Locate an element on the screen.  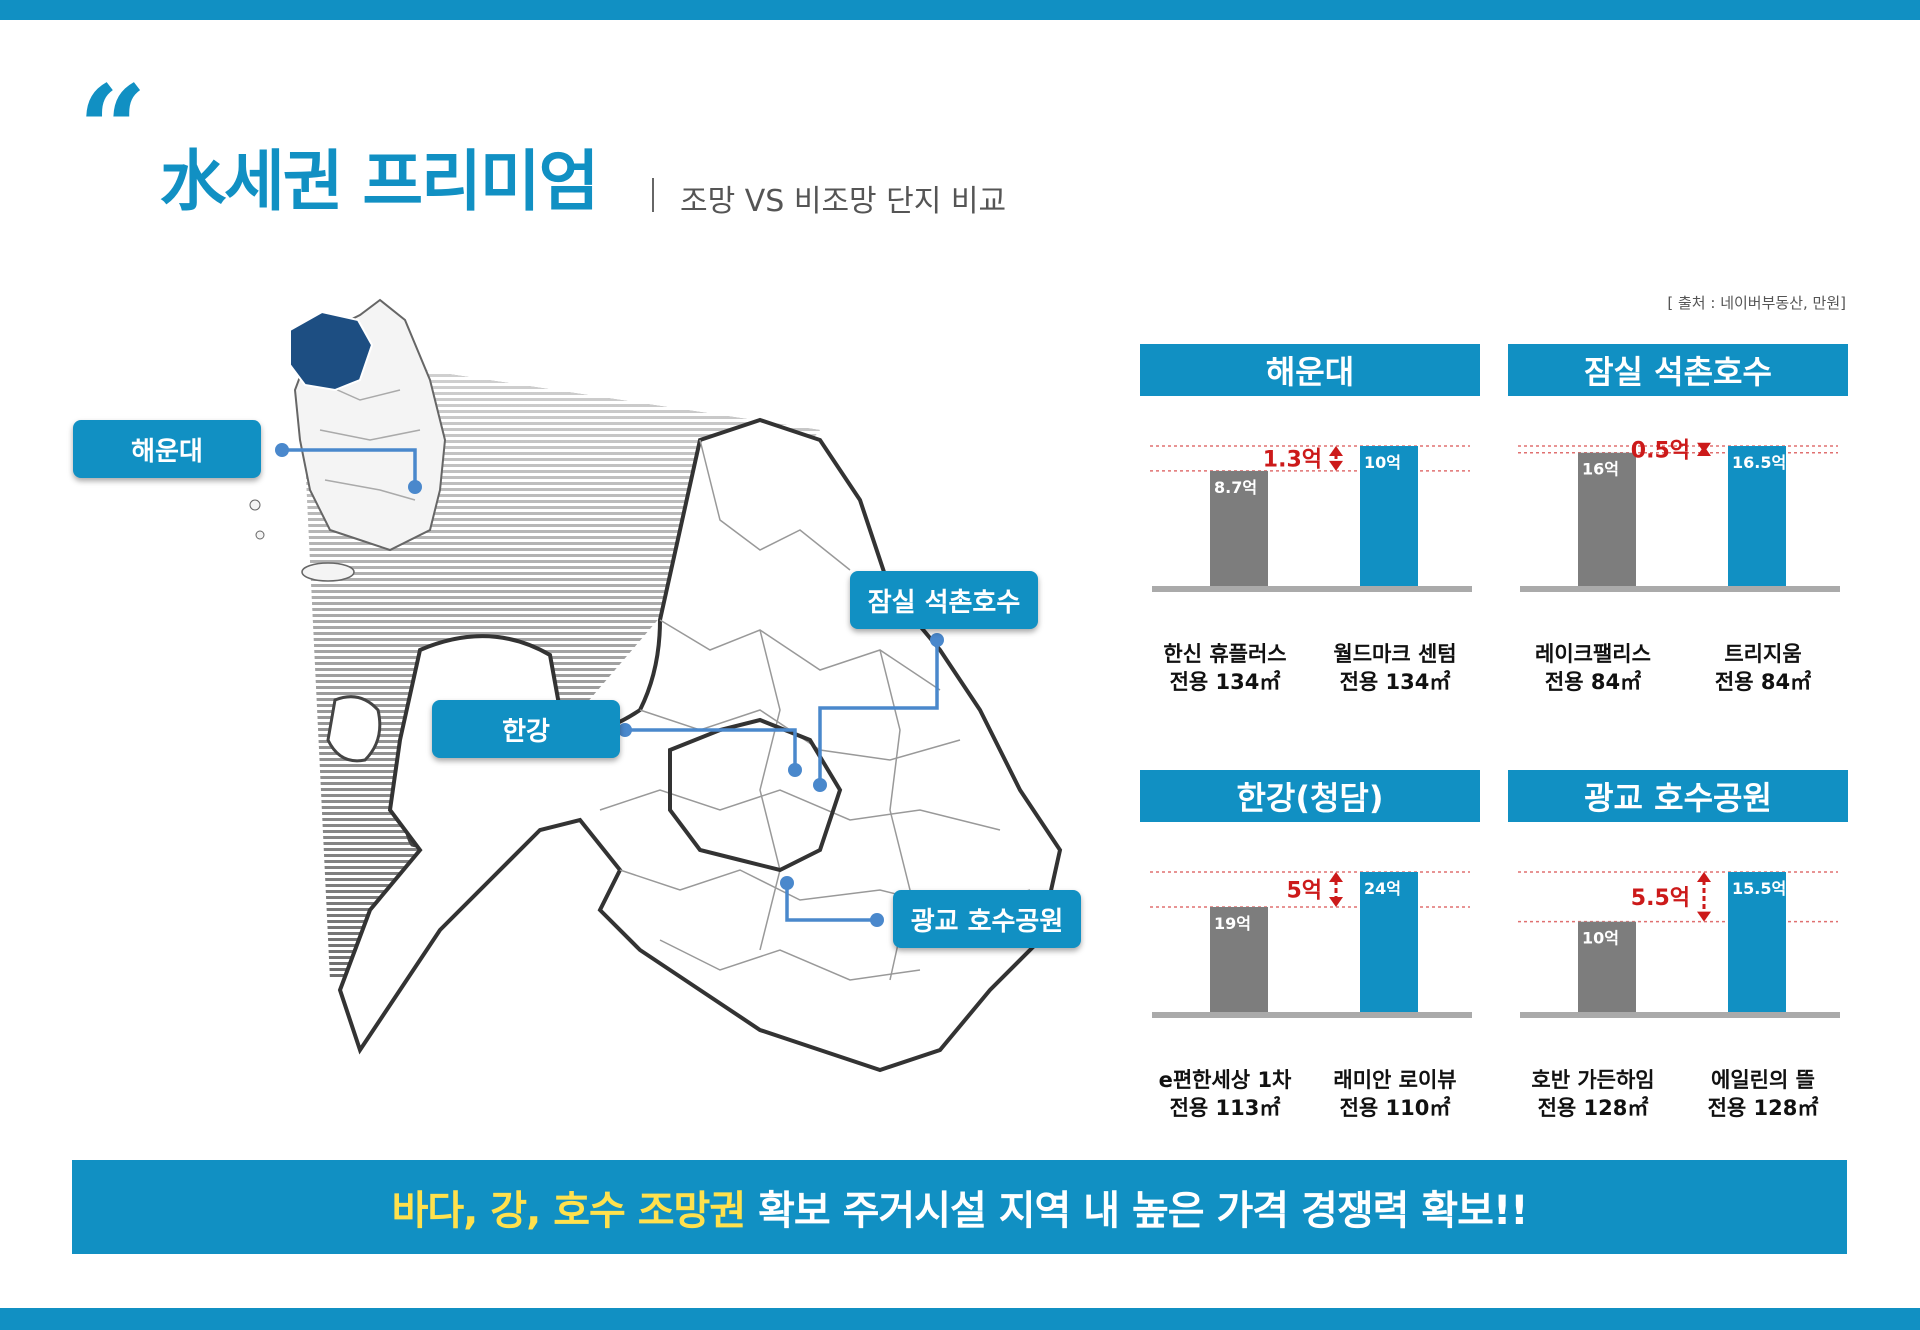
map-label-jamsil: 잠실 석촌호수 is located at coordinates (944, 600).